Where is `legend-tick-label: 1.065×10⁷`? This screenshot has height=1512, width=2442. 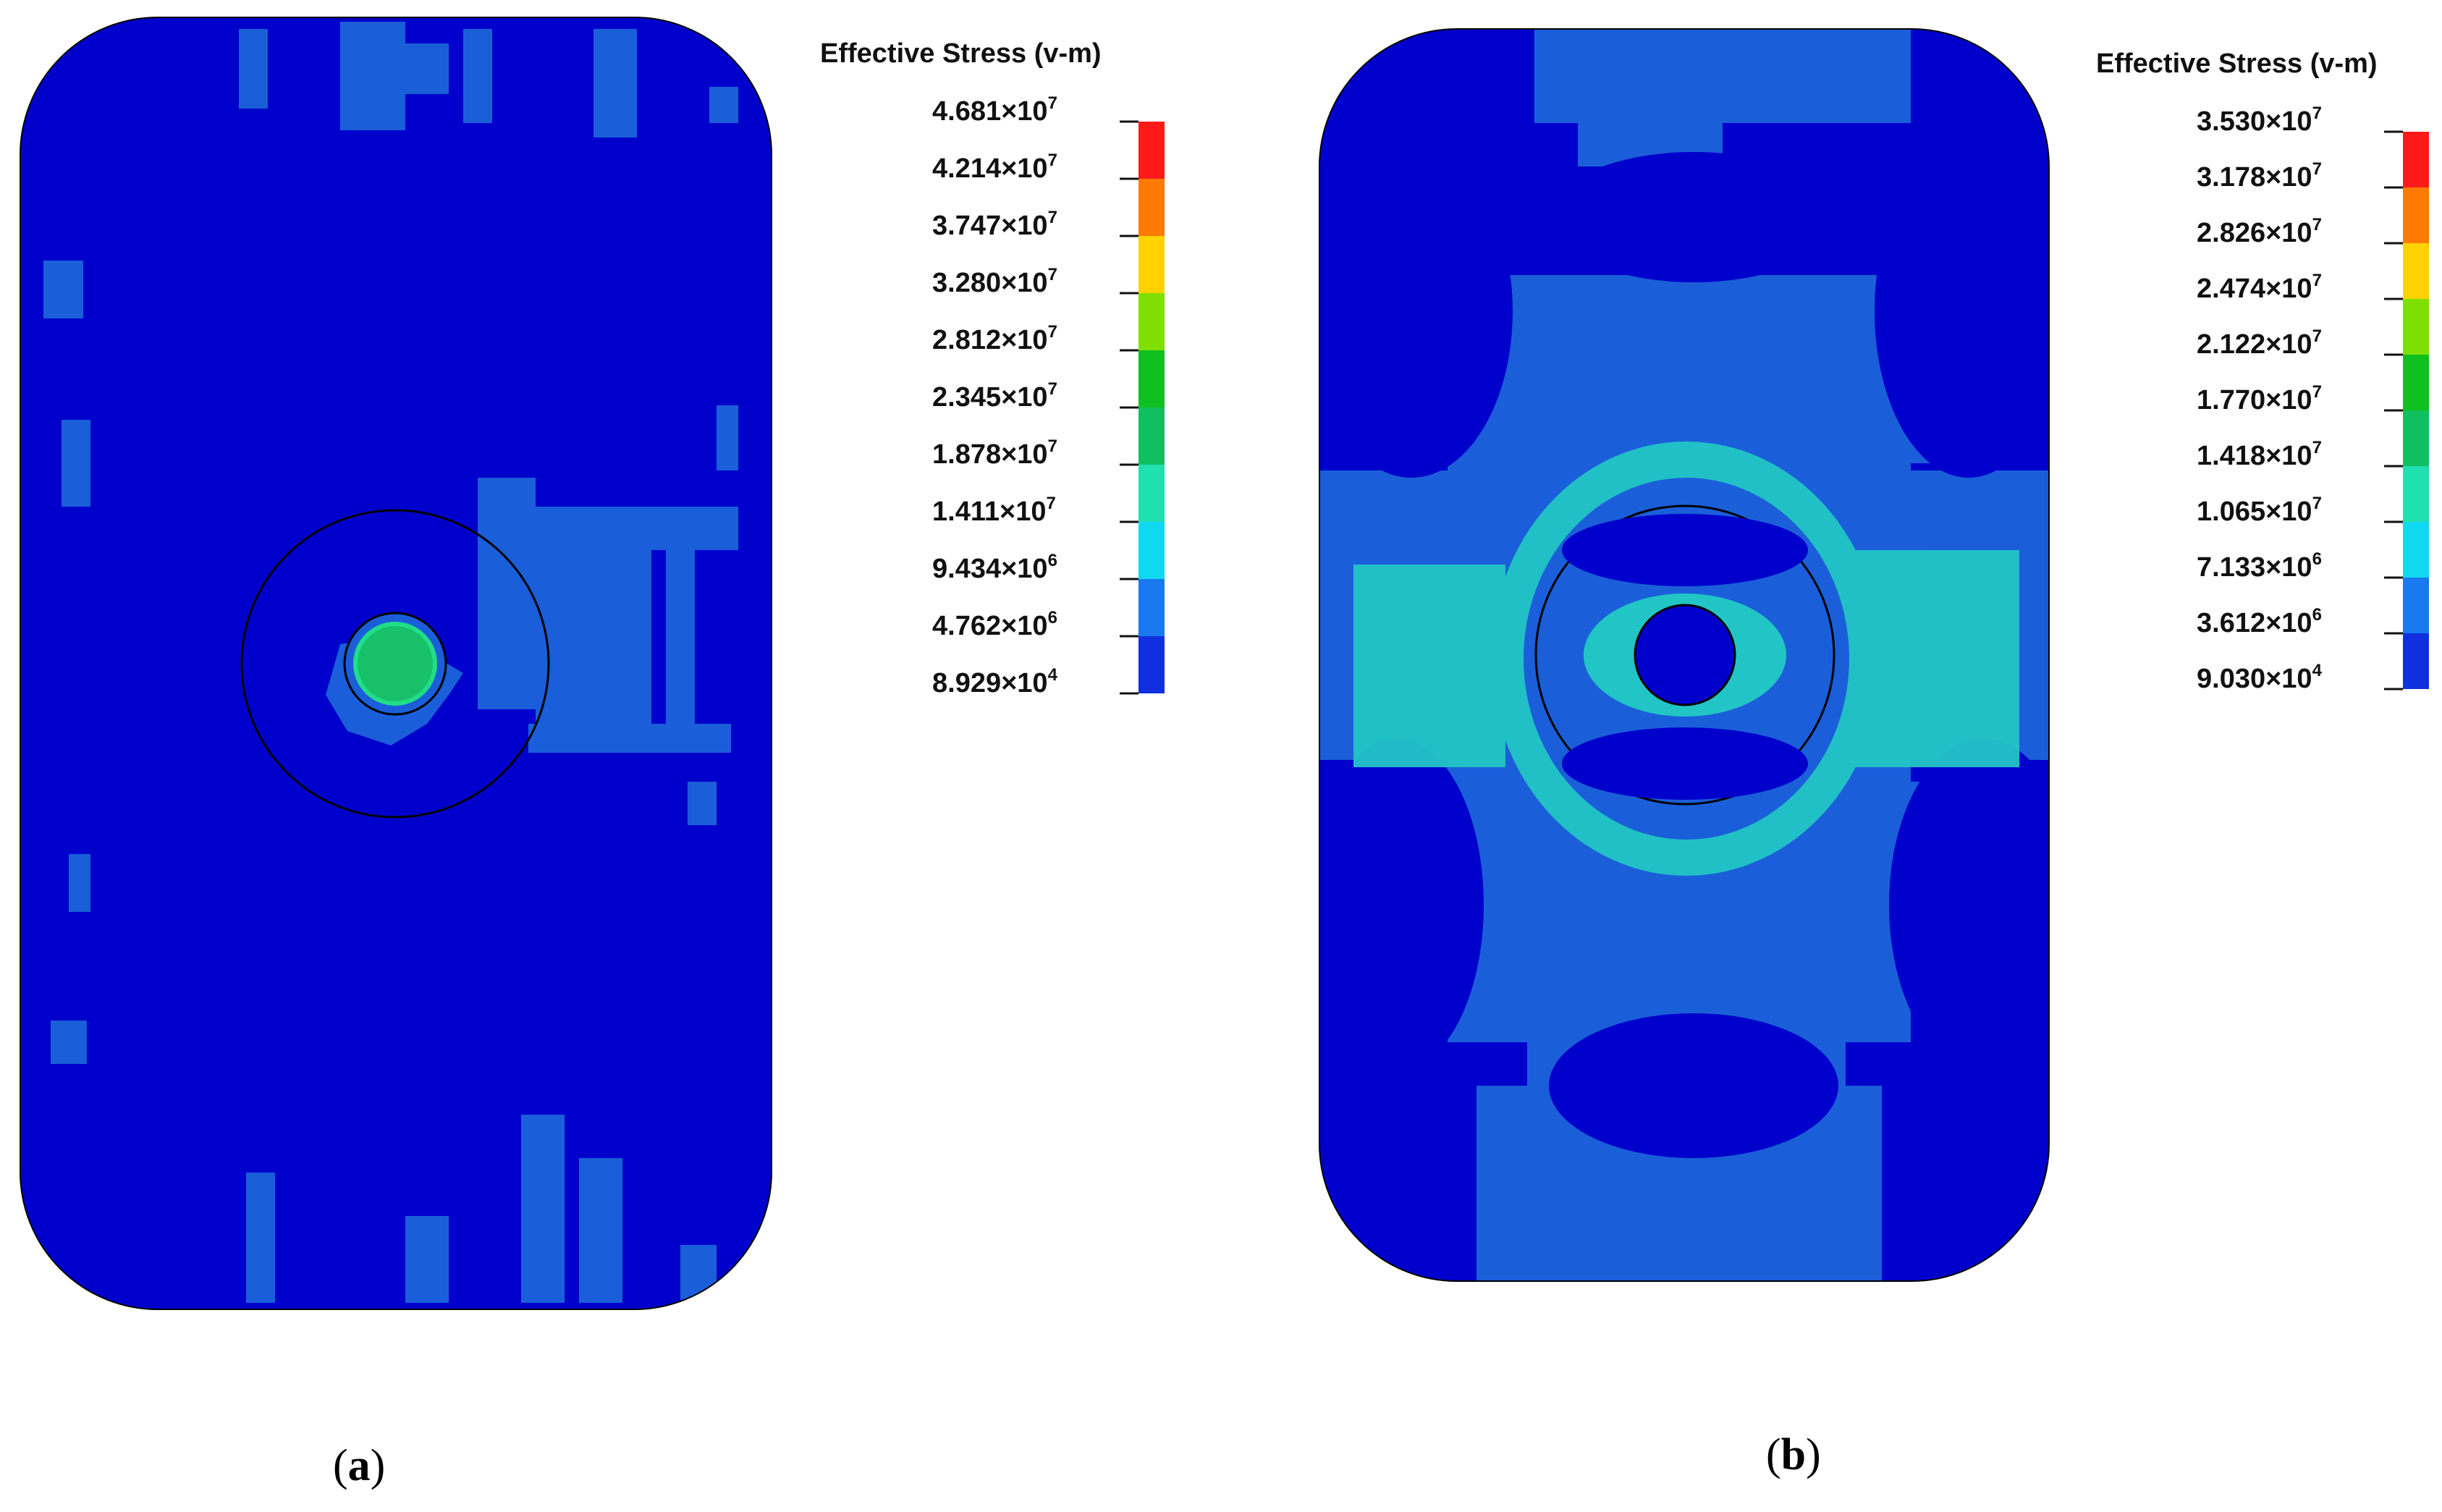 legend-tick-label: 1.065×10⁷ is located at coordinates (2259, 510).